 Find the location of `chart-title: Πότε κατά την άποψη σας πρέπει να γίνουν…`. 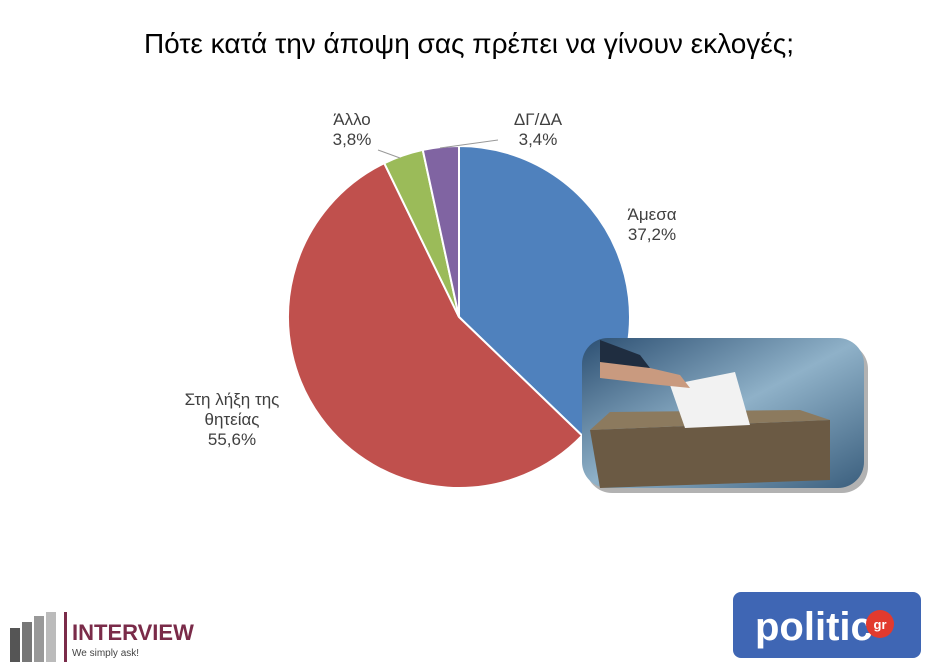

chart-title: Πότε κατά την άποψη σας πρέπει να γίνουν… is located at coordinates (469, 43).